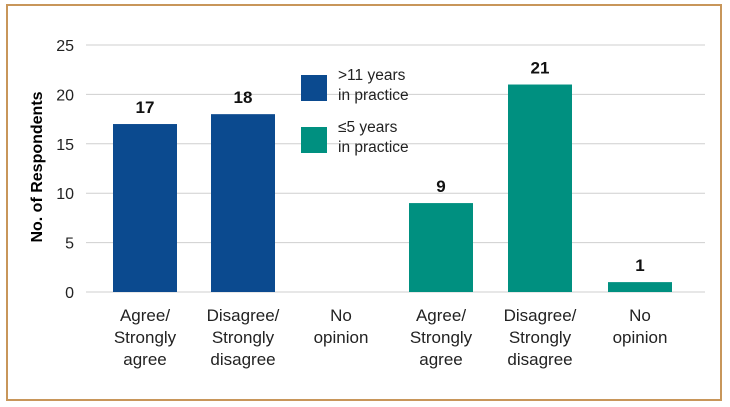 The image size is (730, 407). I want to click on legend: >11 years in practice ≤5 years in practice, so click(355, 111).